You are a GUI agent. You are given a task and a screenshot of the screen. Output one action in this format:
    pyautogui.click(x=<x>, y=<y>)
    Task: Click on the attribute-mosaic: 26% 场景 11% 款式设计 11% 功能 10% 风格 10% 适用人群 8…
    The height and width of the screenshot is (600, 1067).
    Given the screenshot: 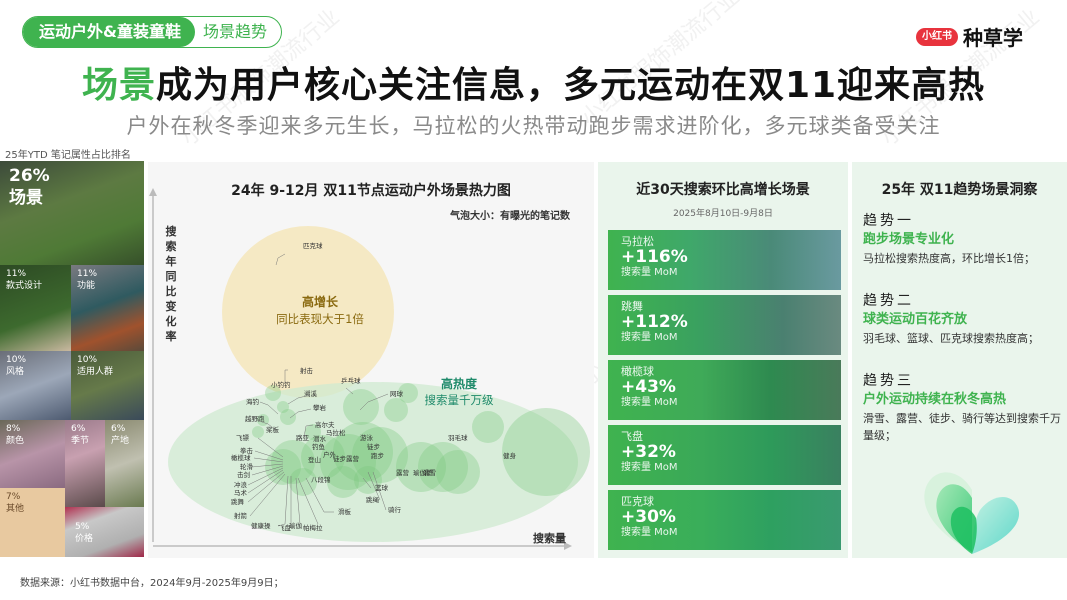 What is the action you would take?
    pyautogui.click(x=72, y=359)
    